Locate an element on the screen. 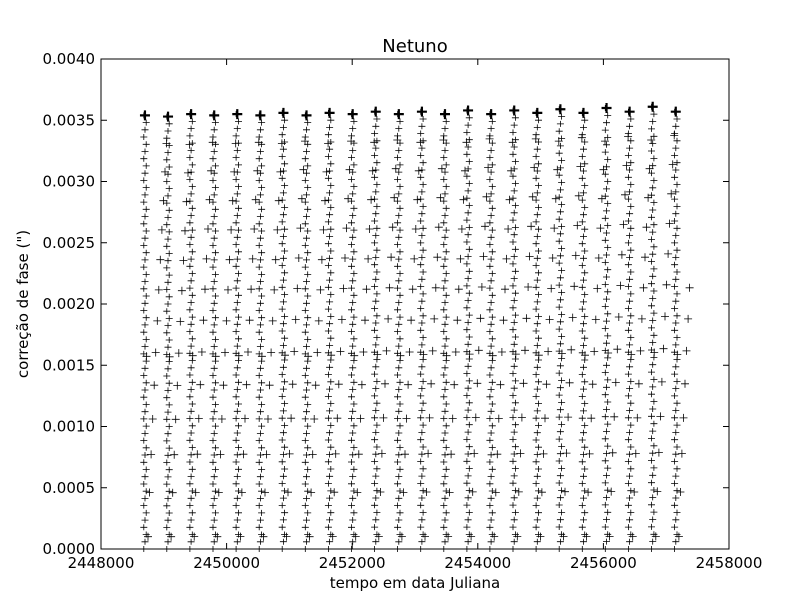 The image size is (808, 608). y-tick-label: 0.0010 is located at coordinates (69, 427).